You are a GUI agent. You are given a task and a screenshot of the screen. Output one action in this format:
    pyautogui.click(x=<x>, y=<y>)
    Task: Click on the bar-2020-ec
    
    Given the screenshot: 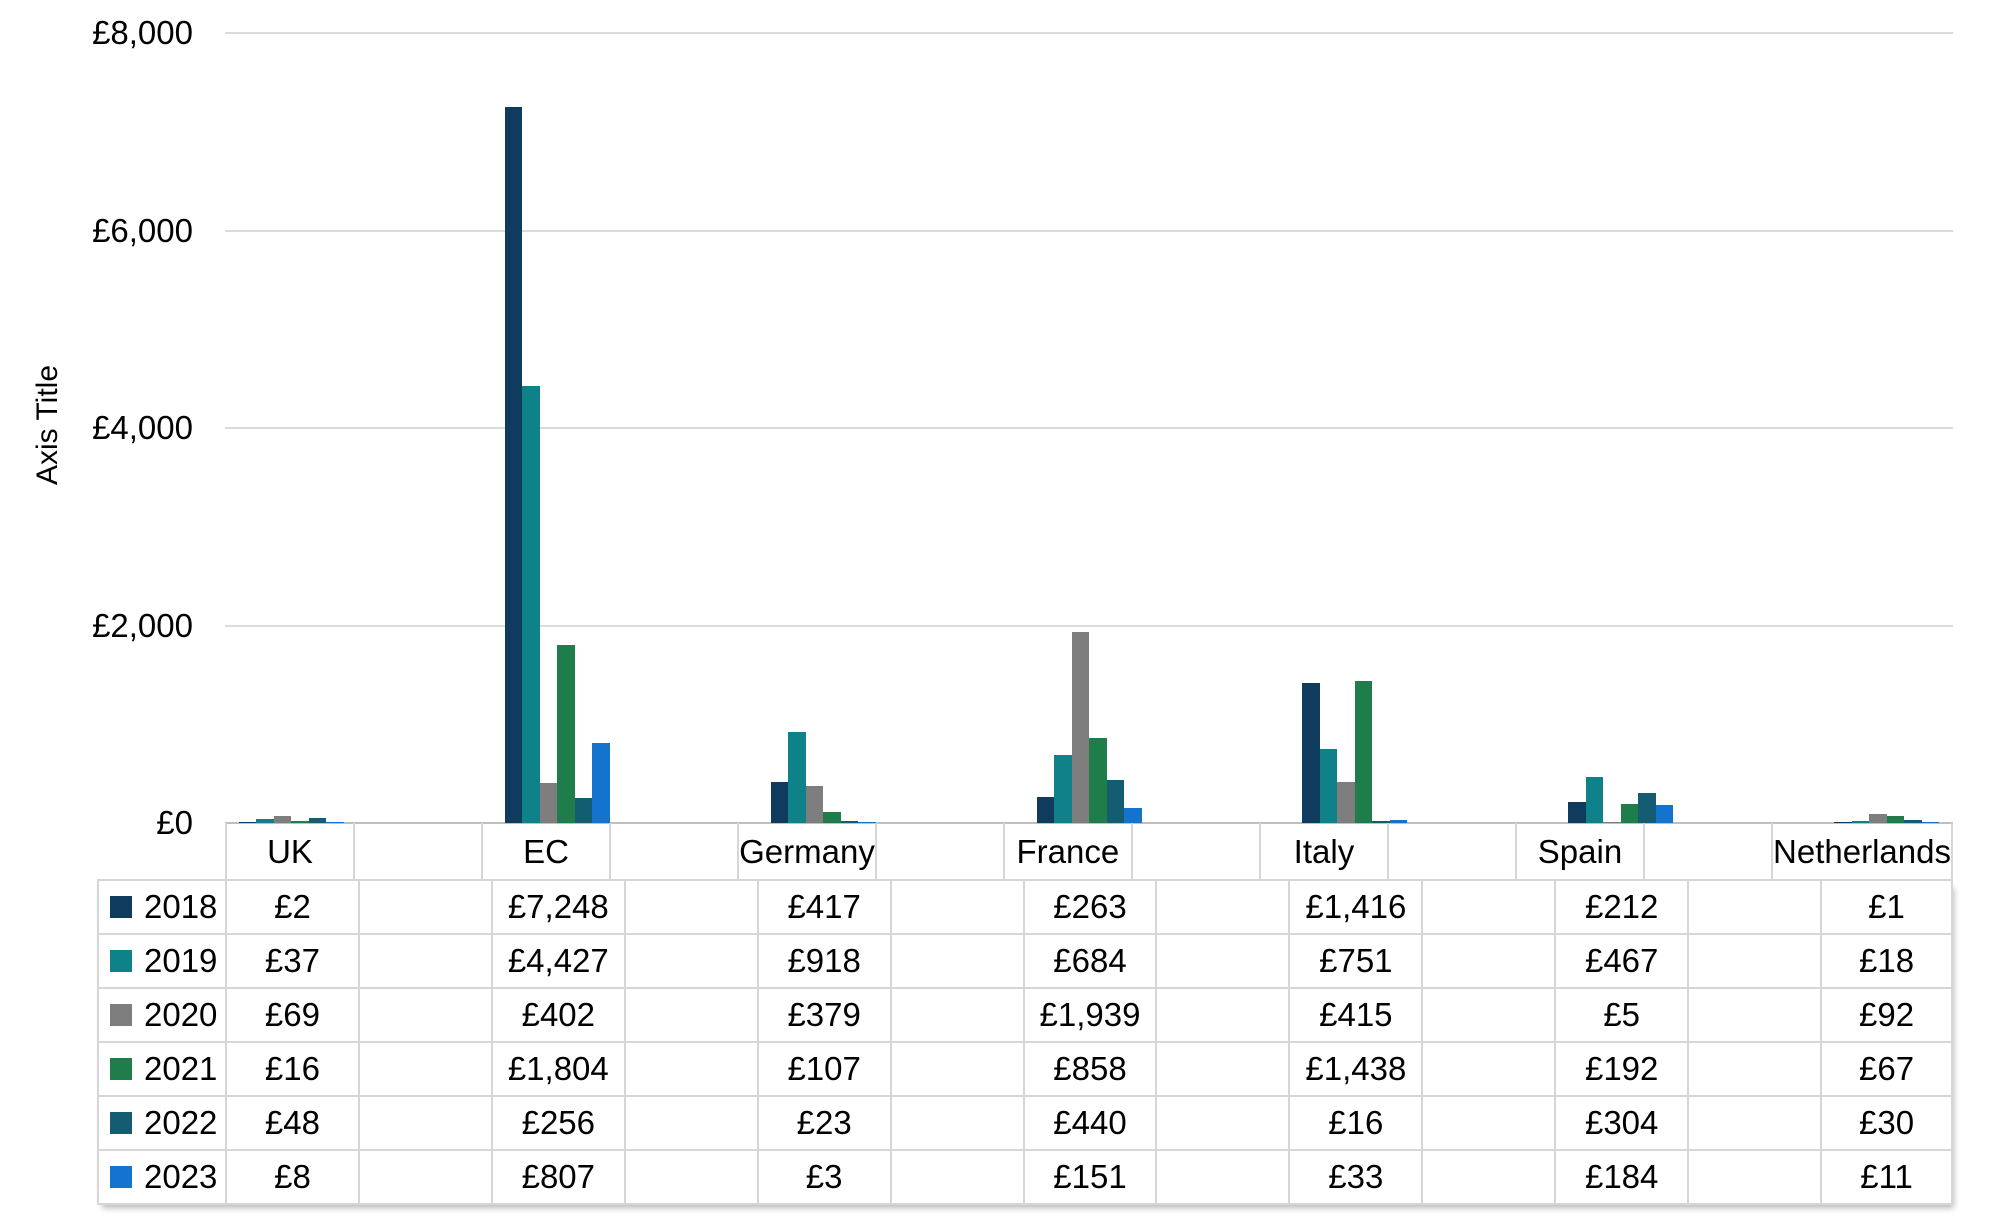 What is the action you would take?
    pyautogui.click(x=548, y=803)
    